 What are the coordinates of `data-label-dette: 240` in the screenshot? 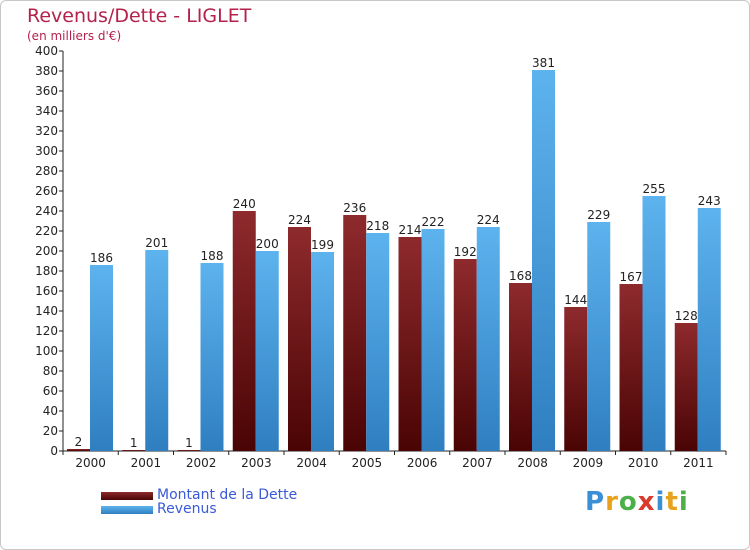 It's located at (244, 204).